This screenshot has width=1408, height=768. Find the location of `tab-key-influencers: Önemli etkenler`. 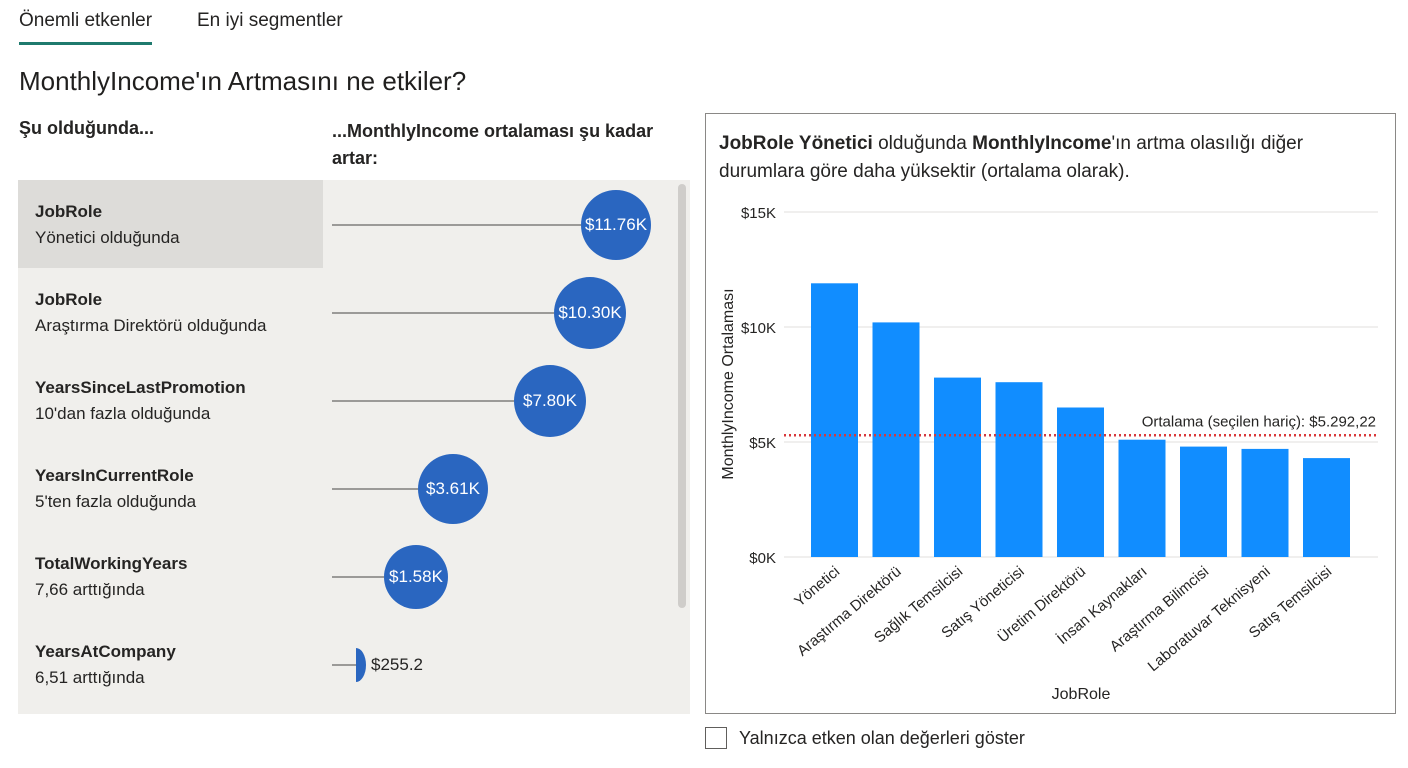

tab-key-influencers: Önemli etkenler is located at coordinates (86, 27).